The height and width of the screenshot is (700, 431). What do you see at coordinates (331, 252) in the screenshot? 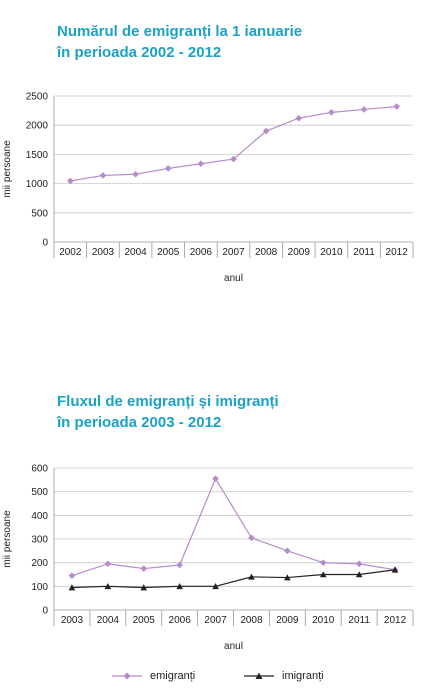
I see `chart1-xtick-label: 2010` at bounding box center [331, 252].